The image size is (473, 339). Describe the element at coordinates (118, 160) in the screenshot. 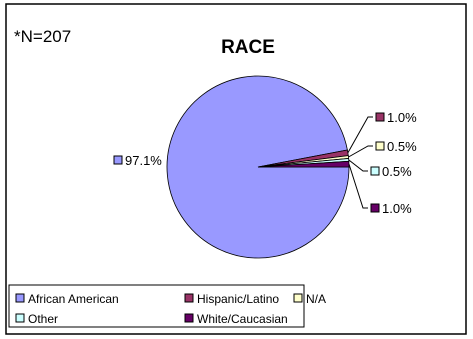

I see `data-label-key-african-american` at that location.